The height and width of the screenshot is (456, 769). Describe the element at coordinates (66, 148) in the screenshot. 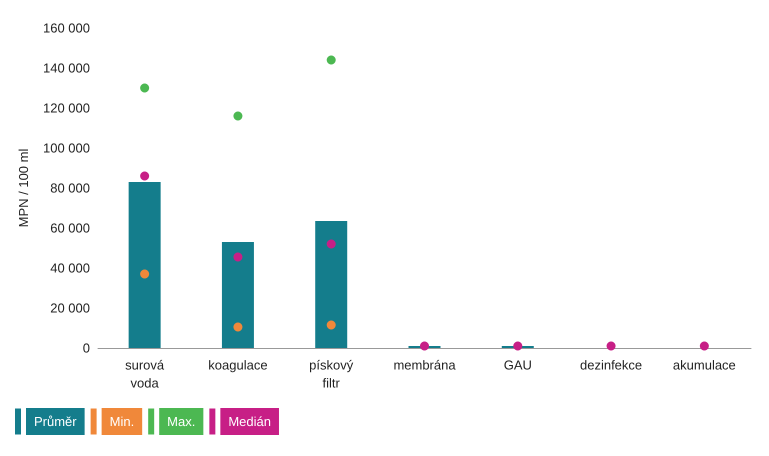

I see `y-tick-label: 100 000` at that location.